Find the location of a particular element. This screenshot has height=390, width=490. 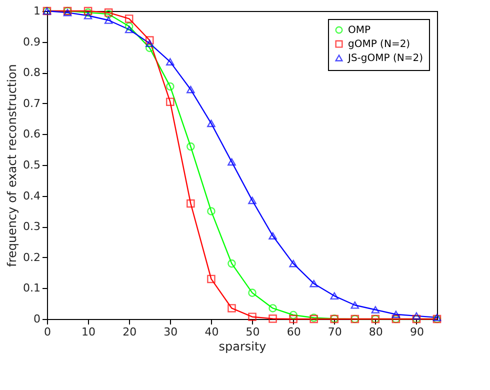

y-tick-label: 0.4 is located at coordinates (31, 195).